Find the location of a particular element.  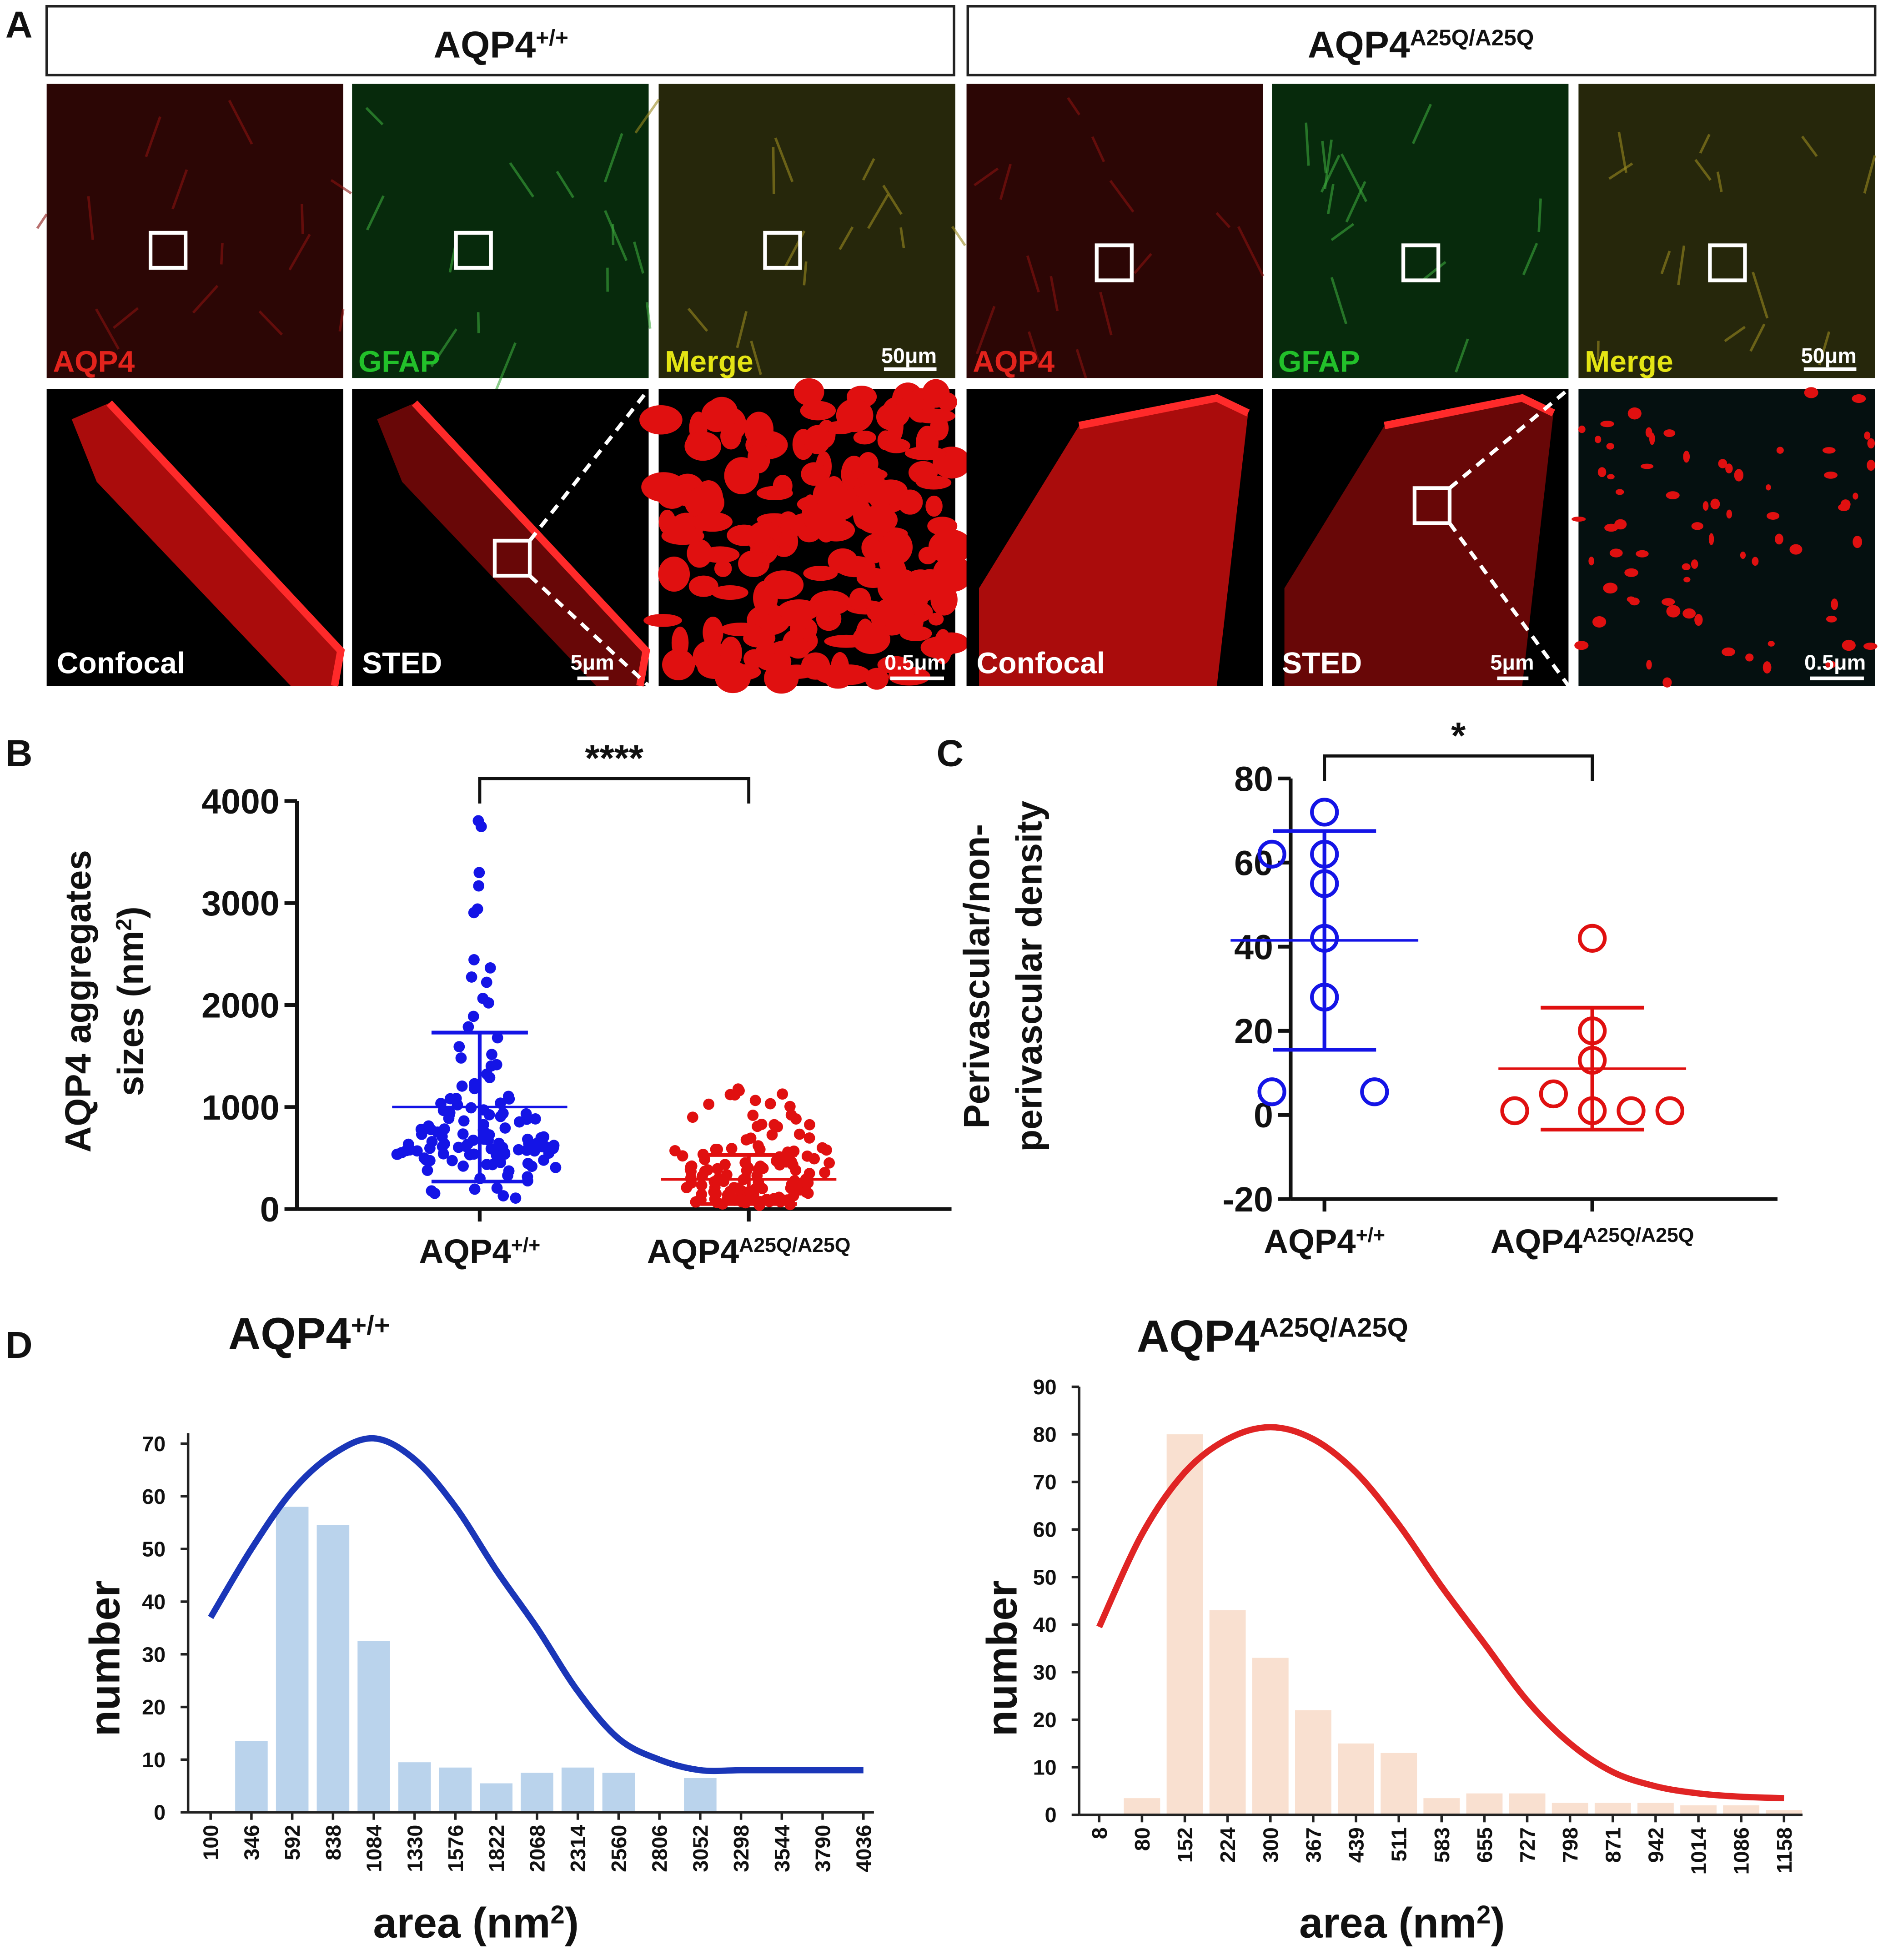

x-axis-label-sup: 2 is located at coordinates (1483, 1914).